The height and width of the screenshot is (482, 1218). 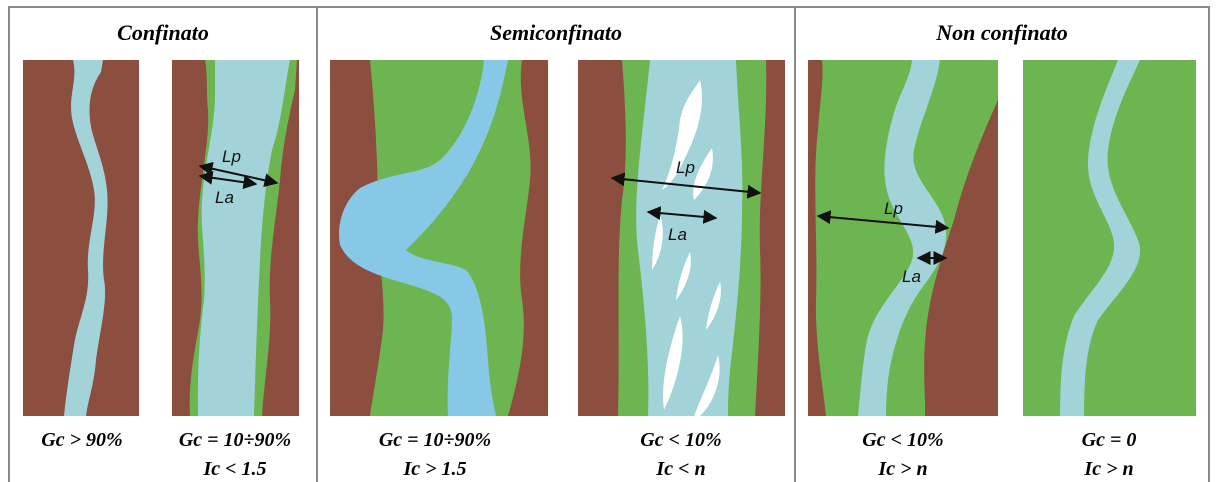 I want to click on gc-label-2: Gc = 10÷90%, so click(x=235, y=440).